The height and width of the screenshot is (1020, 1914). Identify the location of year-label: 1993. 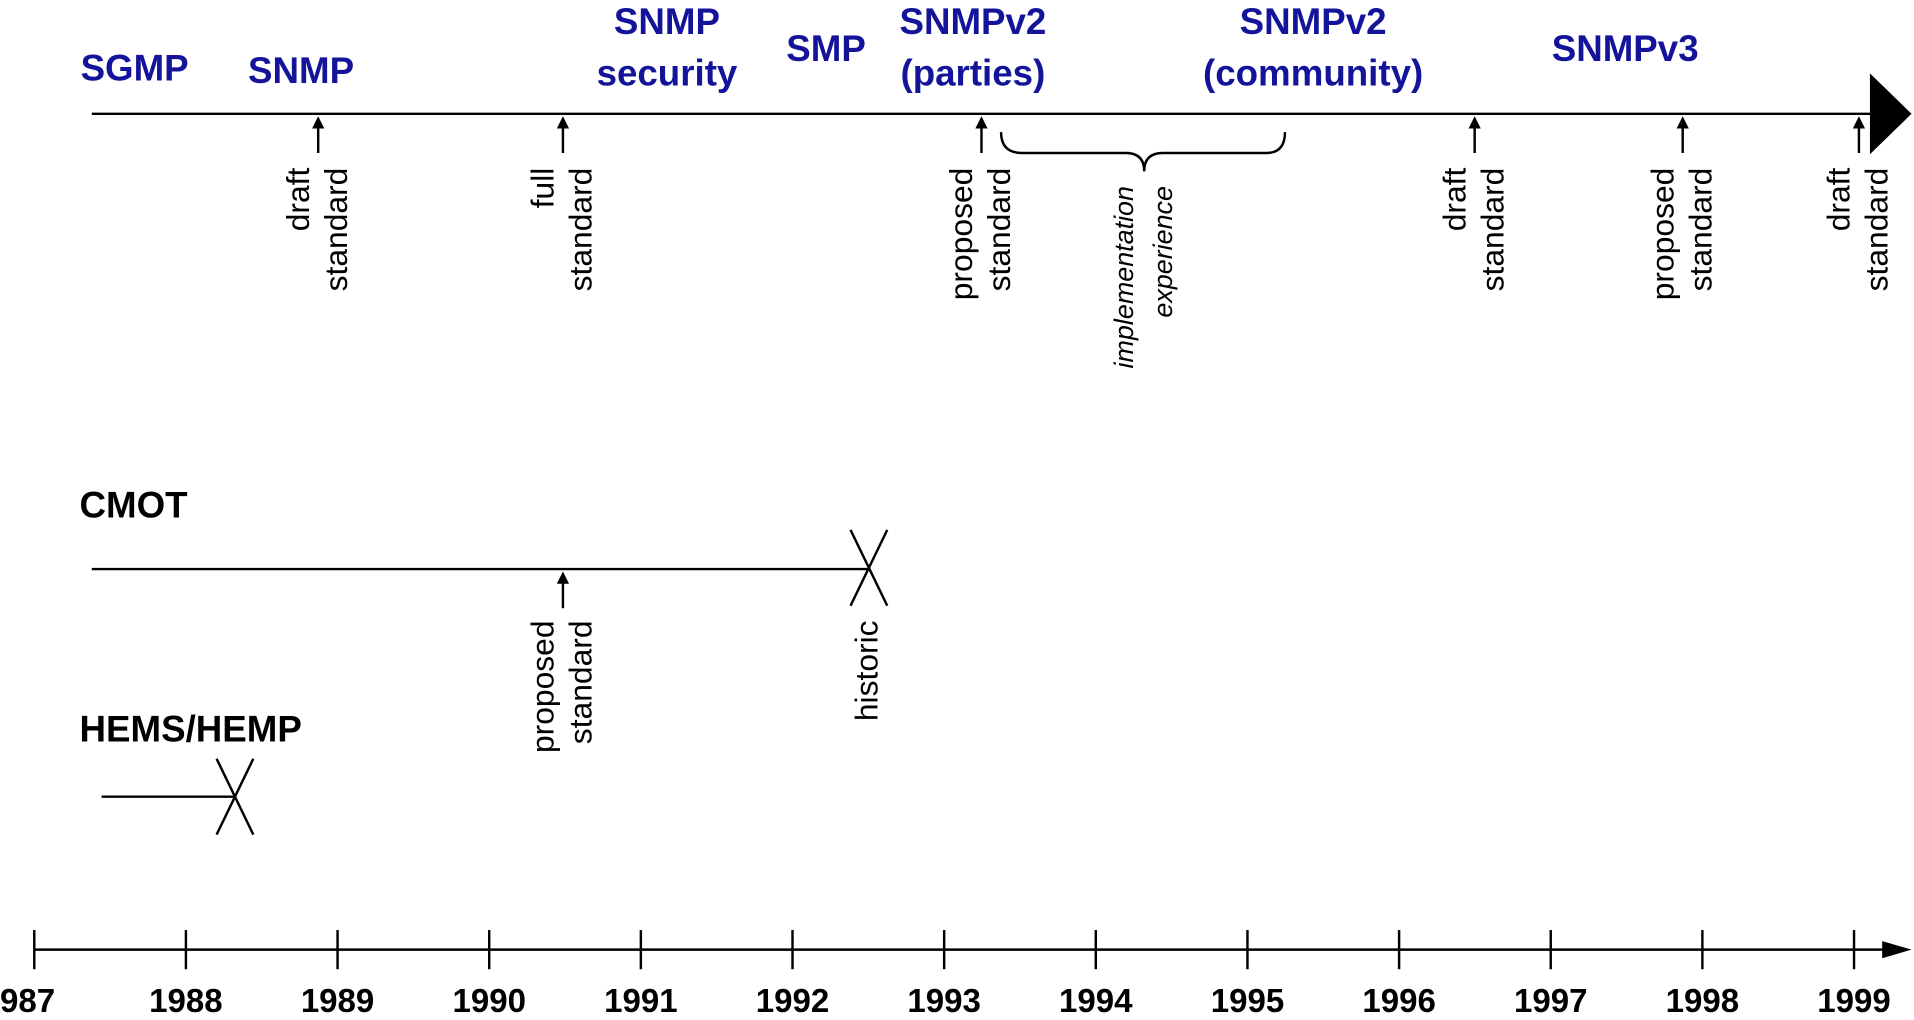
(943, 1001).